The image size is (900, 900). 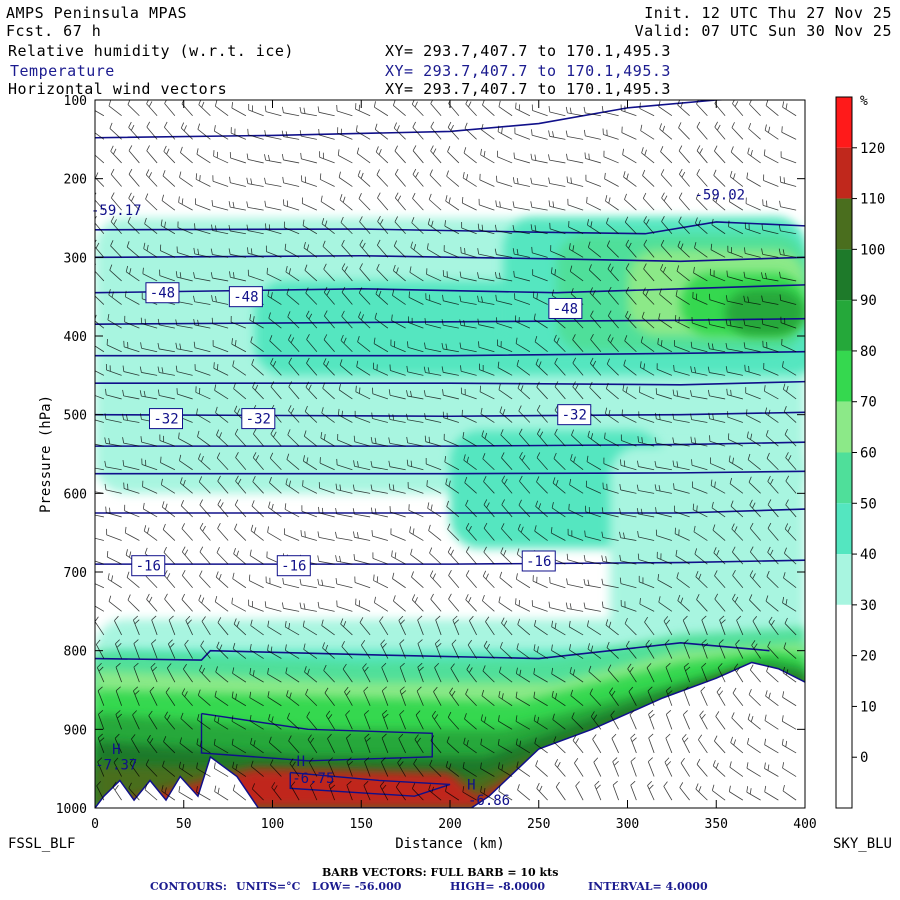 What do you see at coordinates (627, 824) in the screenshot?
I see `x-tick-label: 300` at bounding box center [627, 824].